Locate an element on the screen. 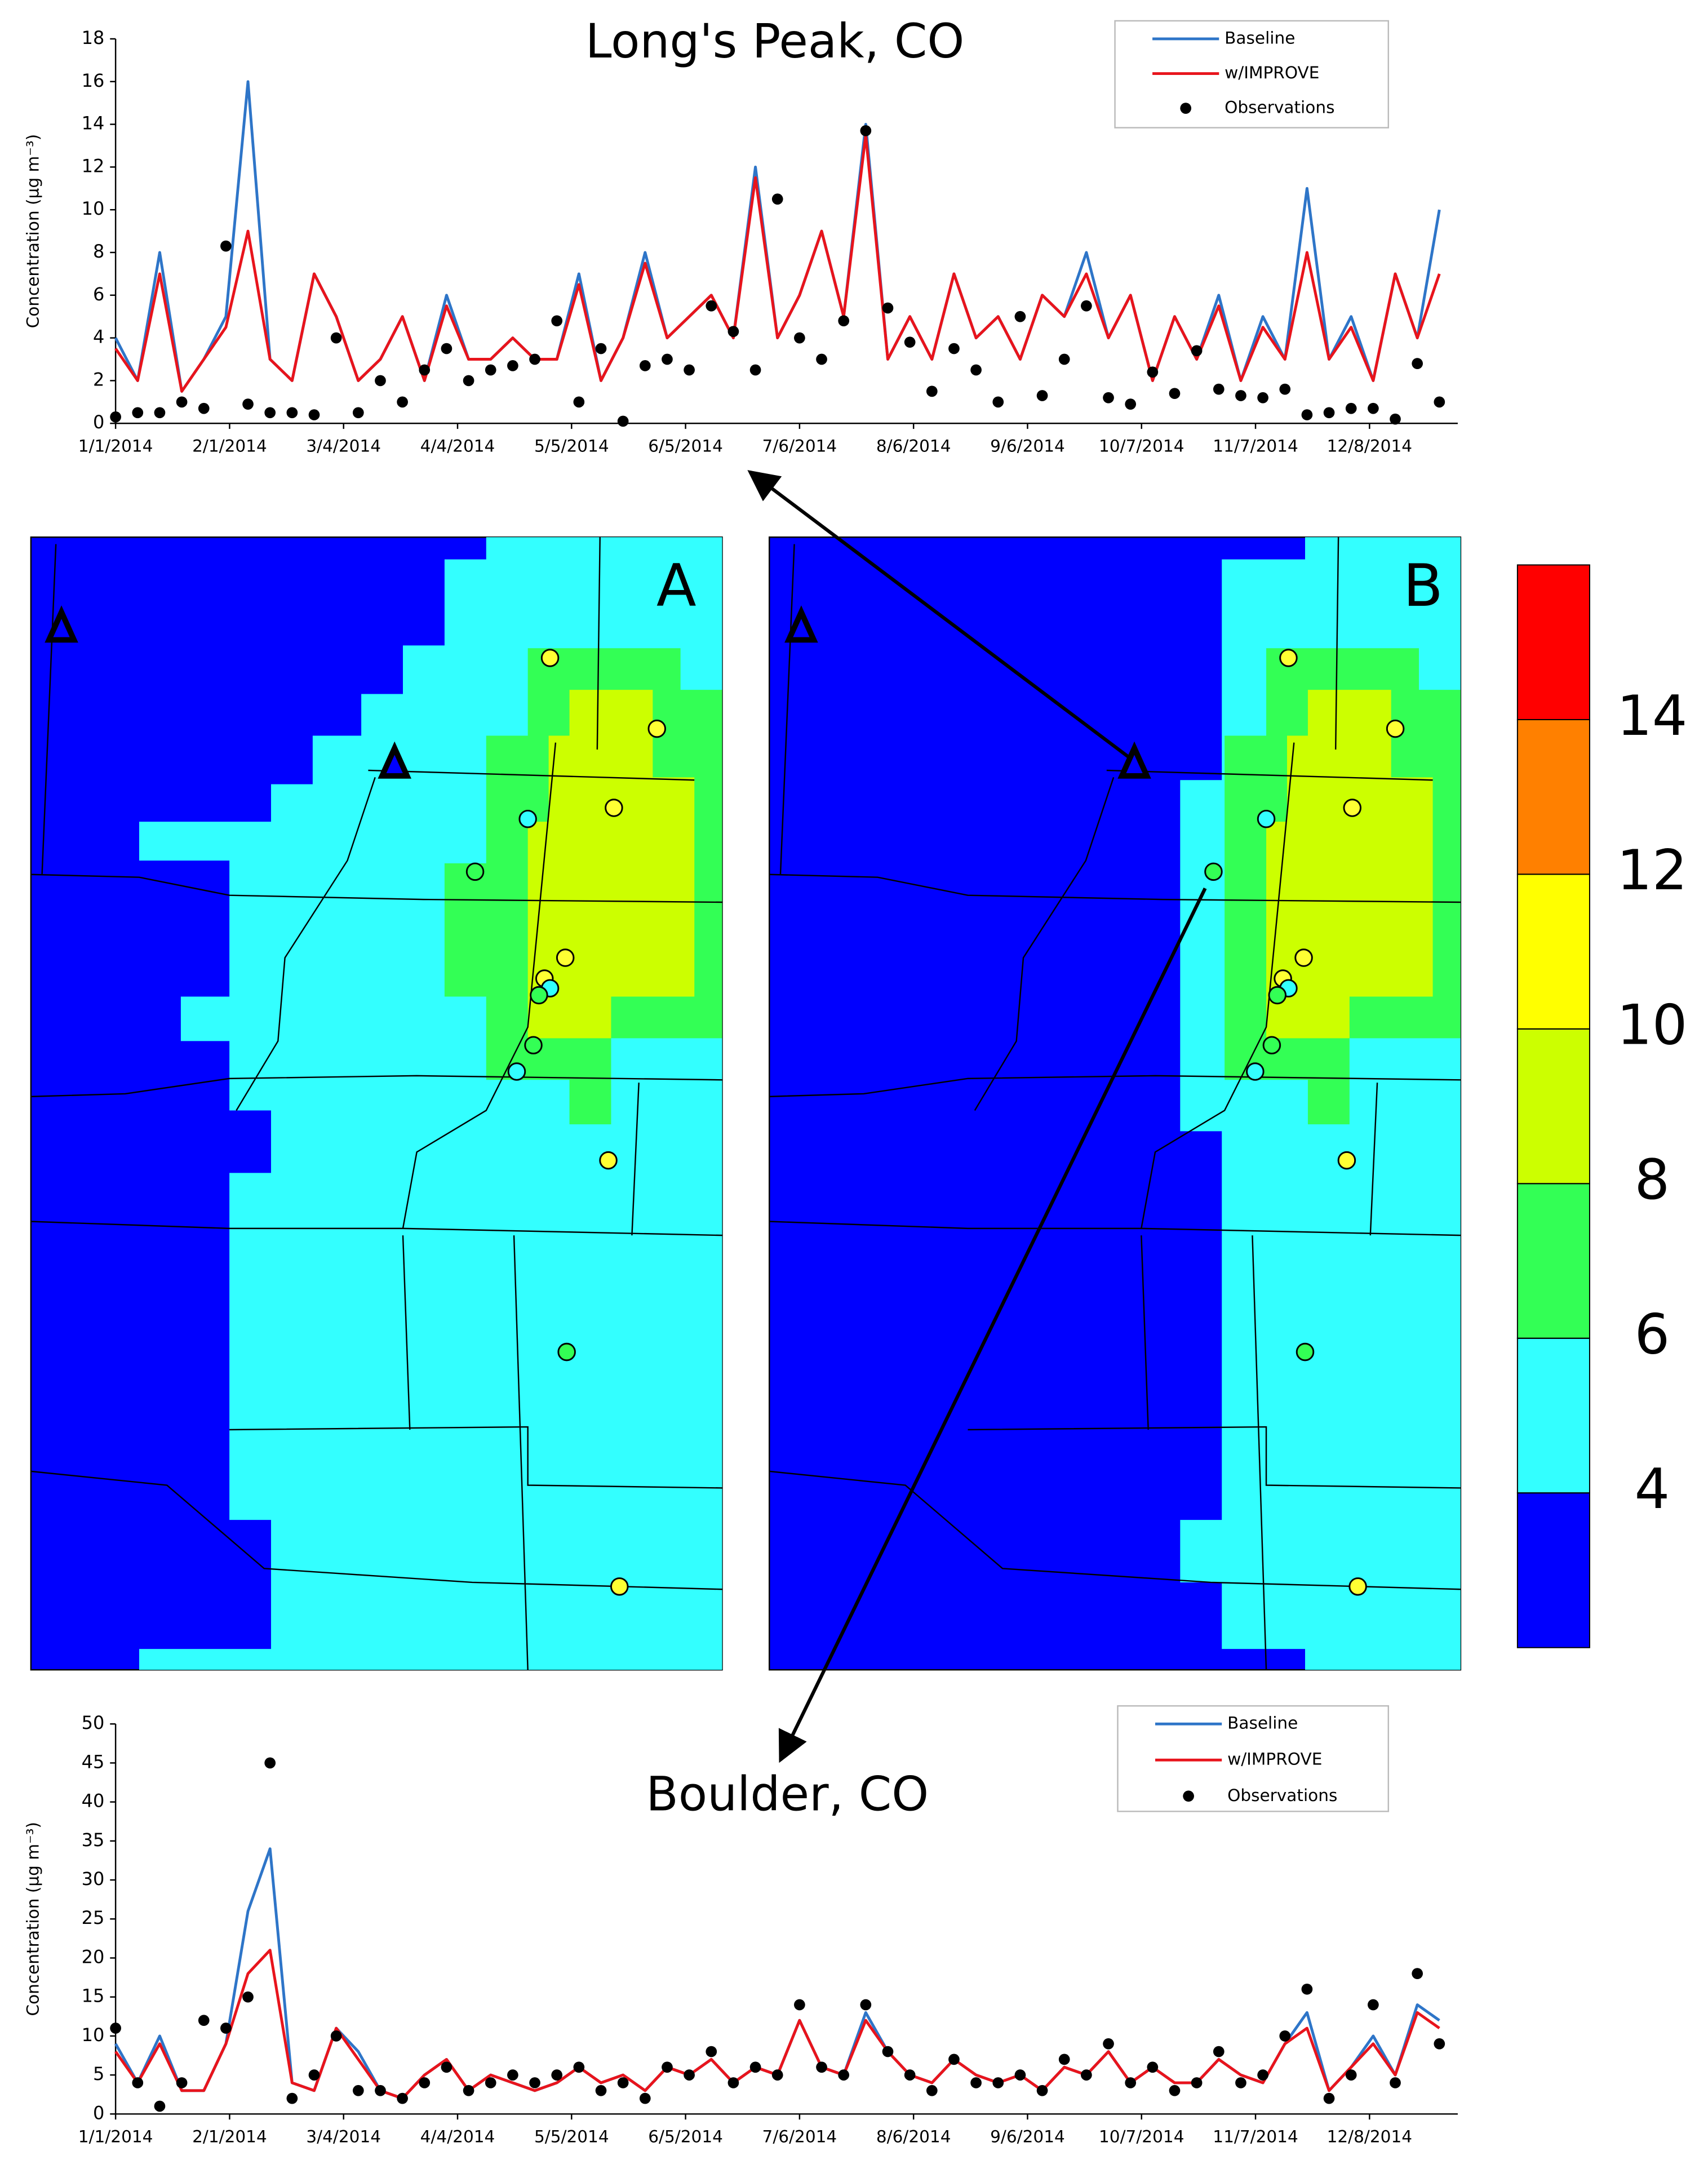 This screenshot has width=1708, height=2182. x-tick-label: 7/6/2014 is located at coordinates (799, 2136).